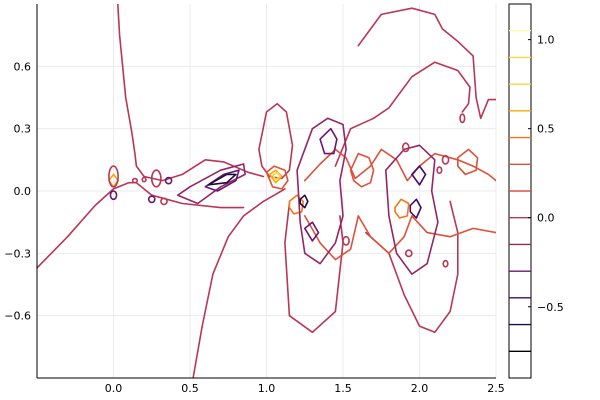 The width and height of the screenshot is (600, 400). What do you see at coordinates (343, 388) in the screenshot?
I see `x-tick-label: 1.5` at bounding box center [343, 388].